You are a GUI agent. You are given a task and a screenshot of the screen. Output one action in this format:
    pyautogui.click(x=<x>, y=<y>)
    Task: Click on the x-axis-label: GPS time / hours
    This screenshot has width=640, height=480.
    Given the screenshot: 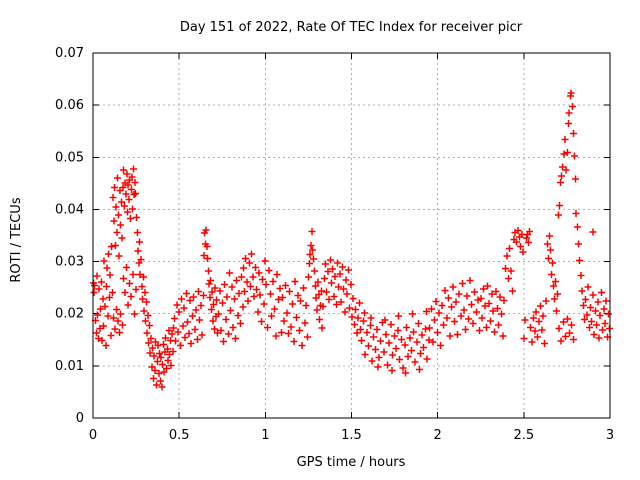 What is the action you would take?
    pyautogui.click(x=351, y=462)
    